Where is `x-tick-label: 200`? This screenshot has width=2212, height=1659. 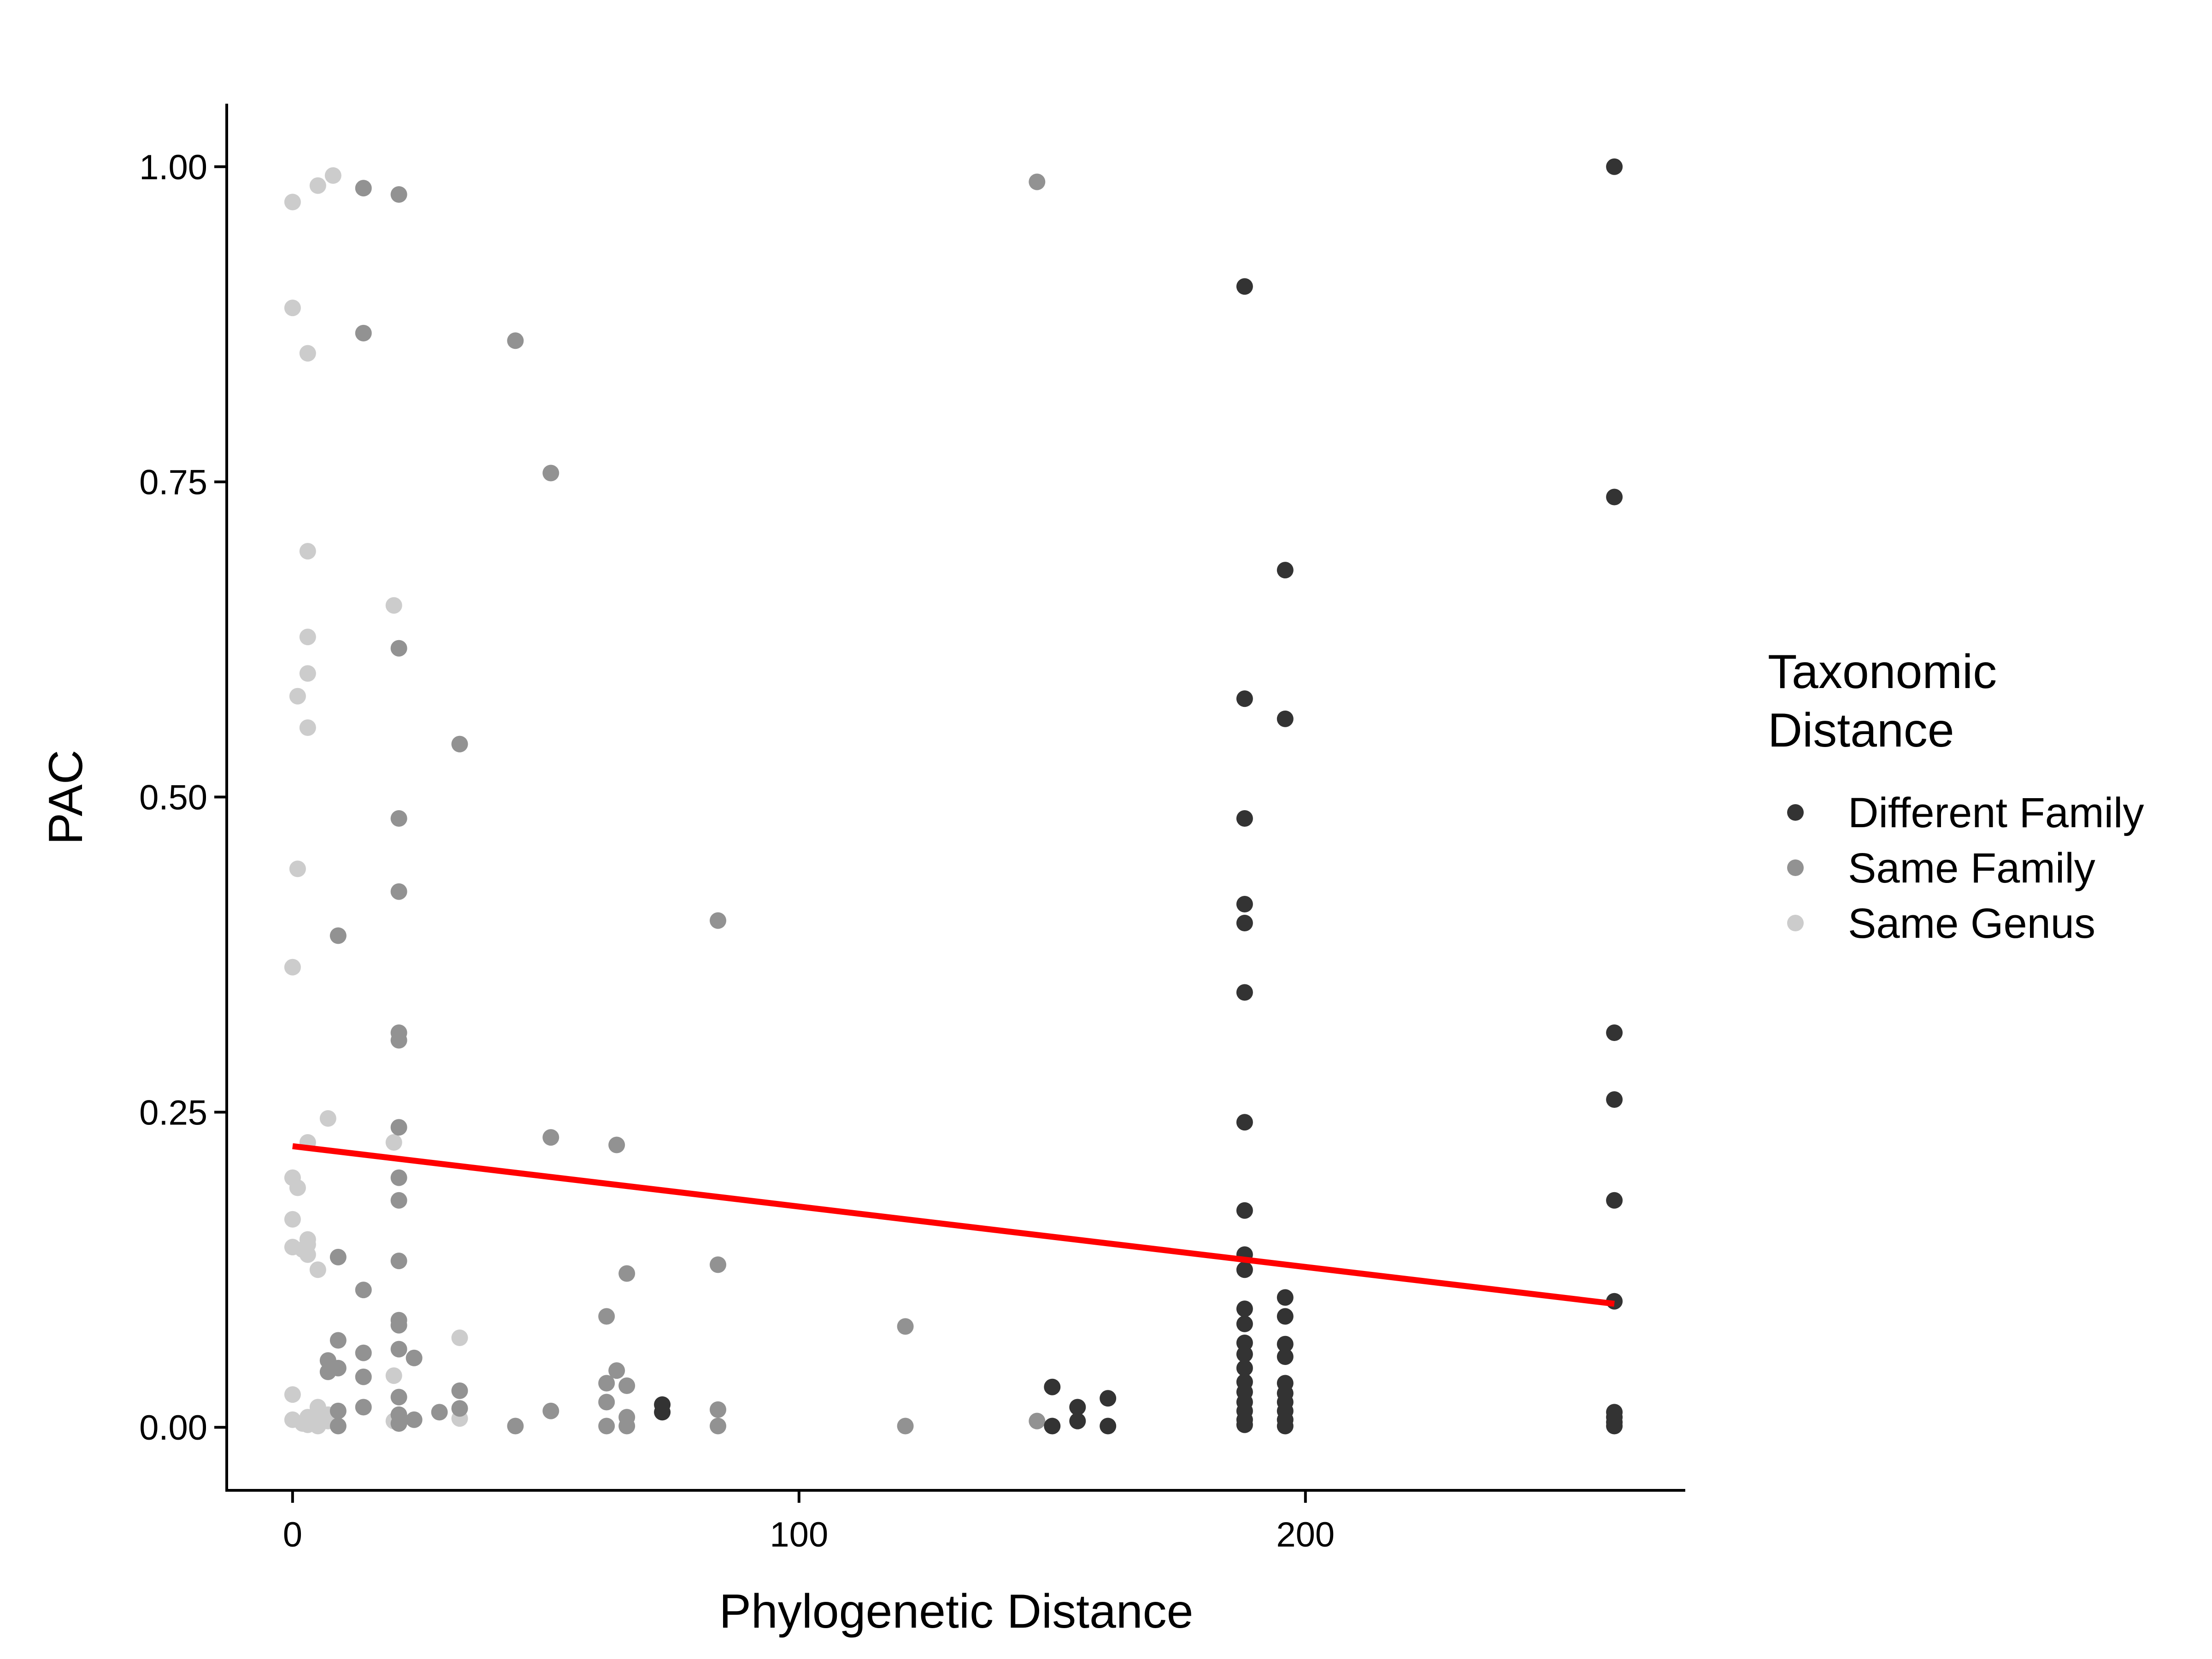 x-tick-label: 200 is located at coordinates (1305, 1534).